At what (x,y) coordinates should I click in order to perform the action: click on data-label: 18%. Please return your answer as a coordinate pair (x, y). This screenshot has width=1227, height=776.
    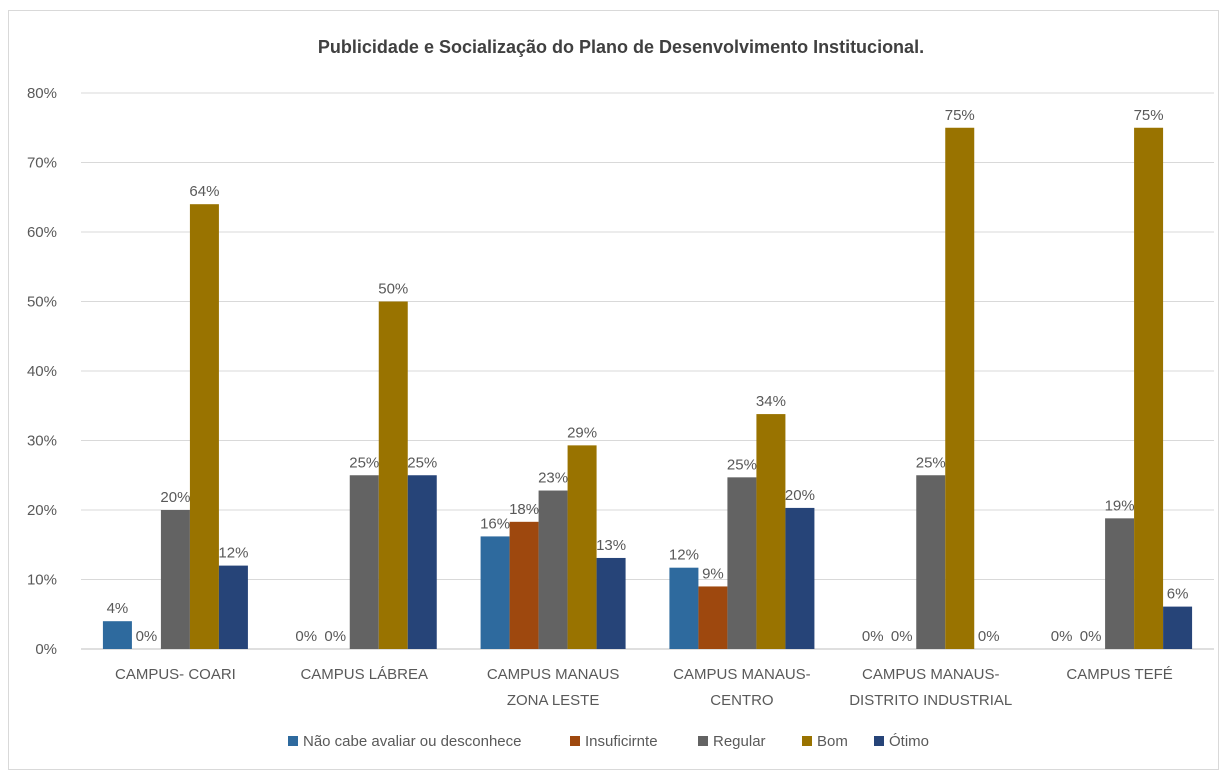
    Looking at the image, I should click on (524, 509).